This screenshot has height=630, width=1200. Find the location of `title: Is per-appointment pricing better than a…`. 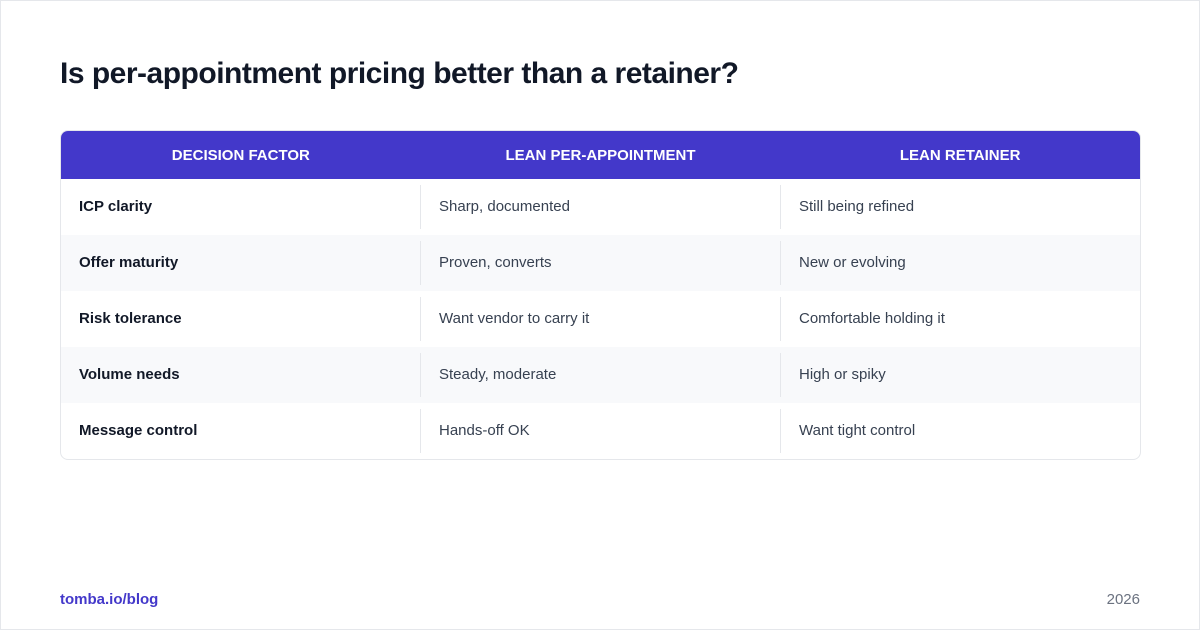

title: Is per-appointment pricing better than a… is located at coordinates (399, 73).